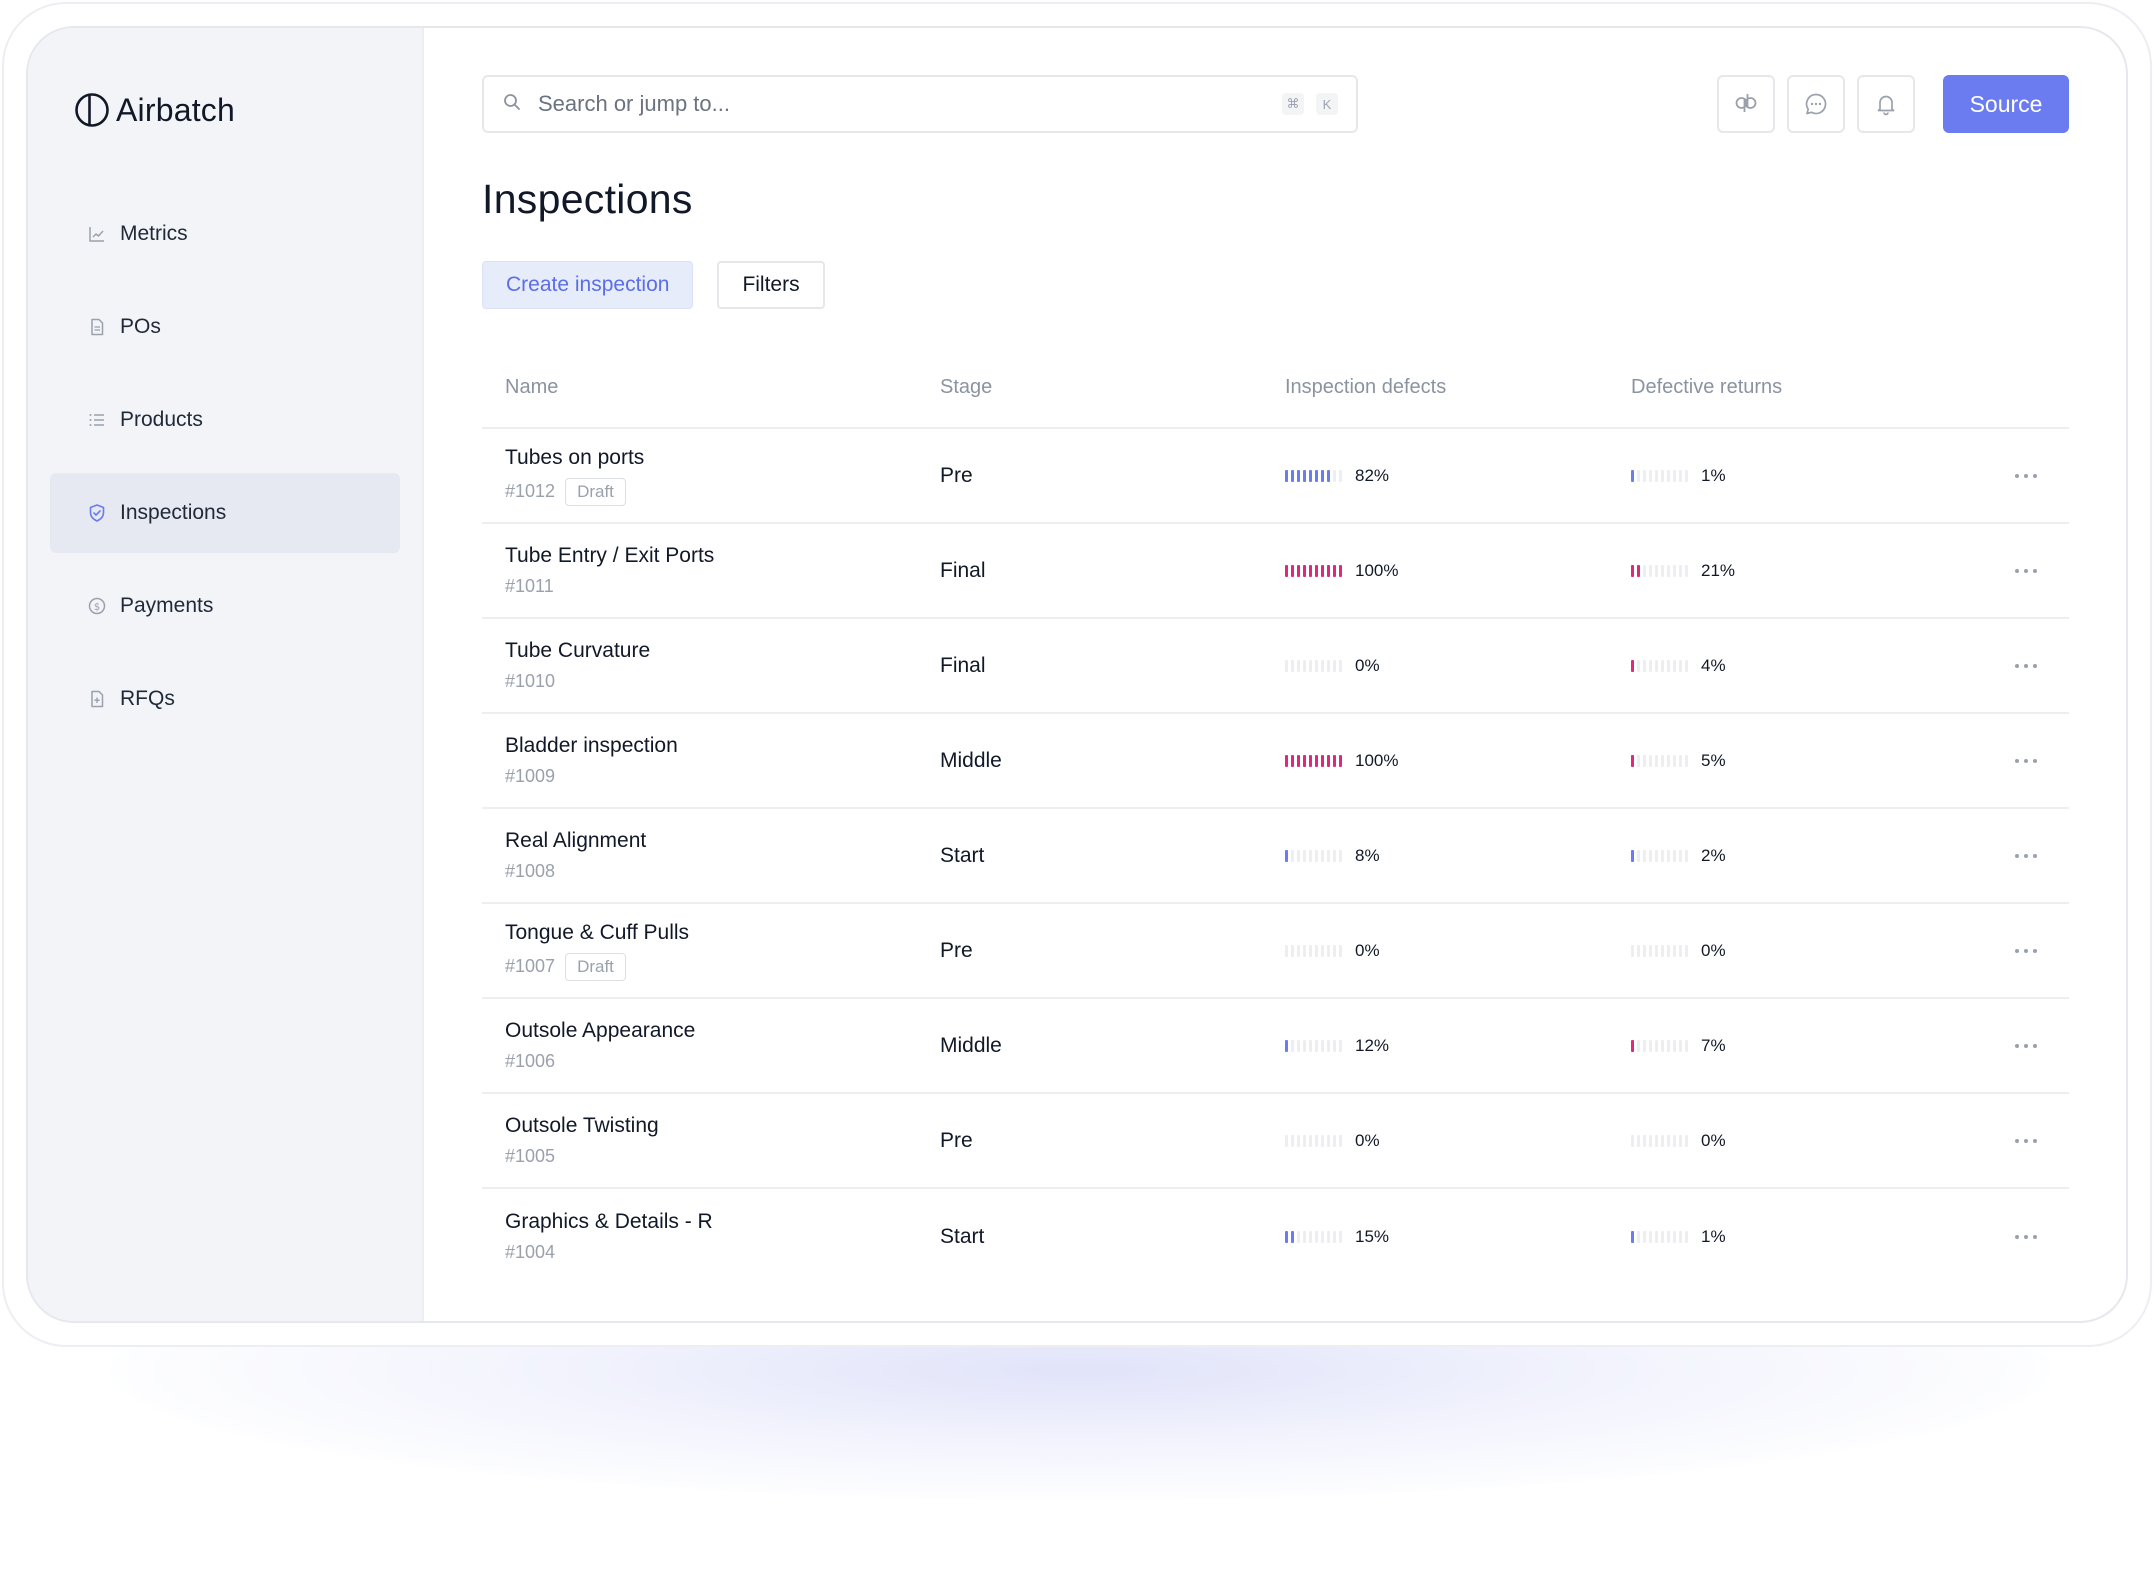  I want to click on defective-returns-meter: 4%, so click(1804, 666).